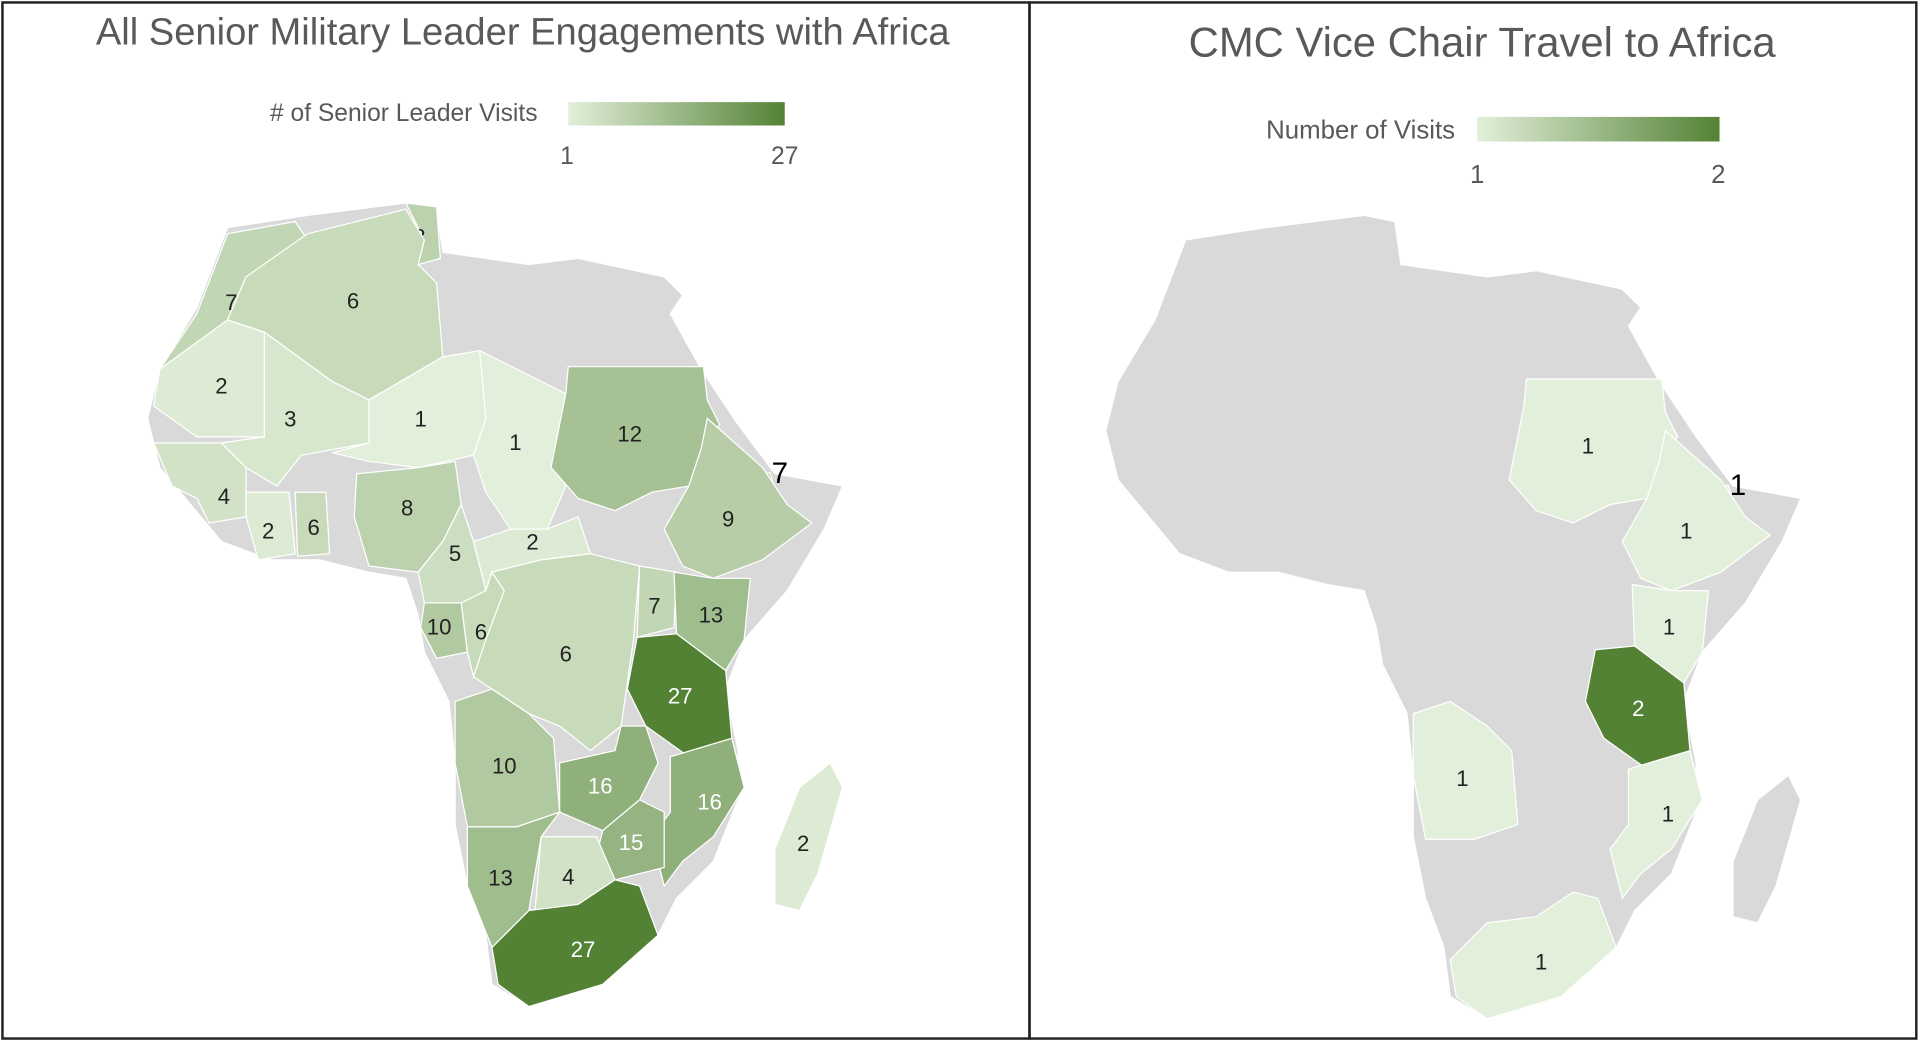 This screenshot has height=1041, width=1920. I want to click on value-label: 8, so click(407, 507).